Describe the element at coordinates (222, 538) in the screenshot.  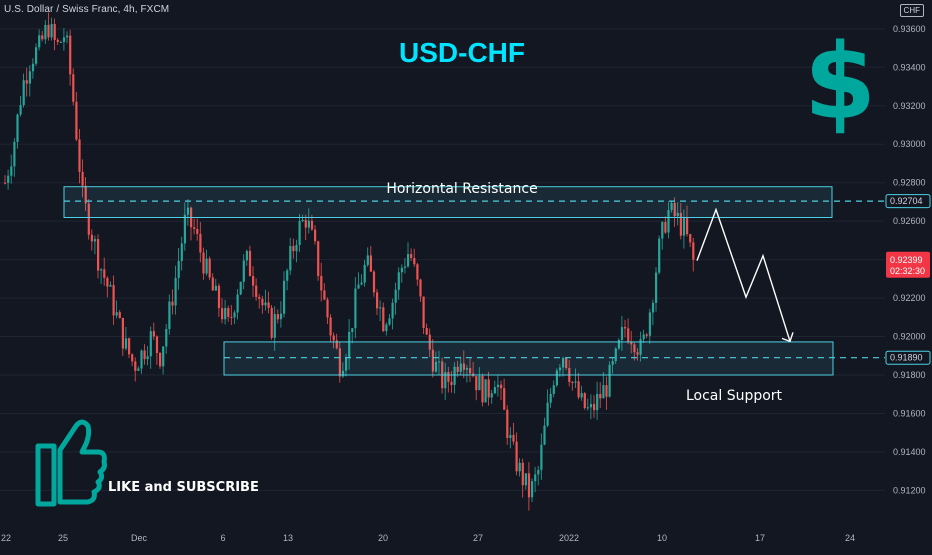
I see `x-tick-label: 6` at that location.